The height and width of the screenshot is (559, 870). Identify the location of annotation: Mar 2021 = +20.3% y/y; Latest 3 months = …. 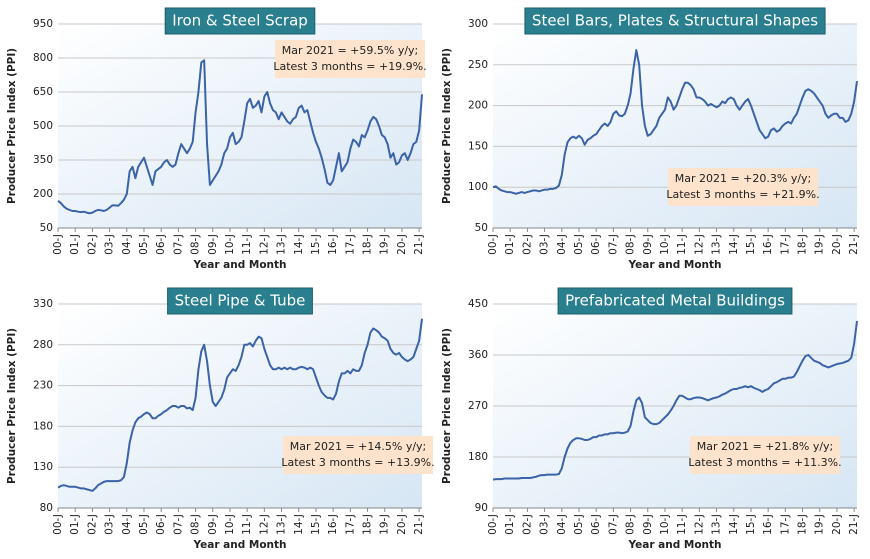
(743, 187).